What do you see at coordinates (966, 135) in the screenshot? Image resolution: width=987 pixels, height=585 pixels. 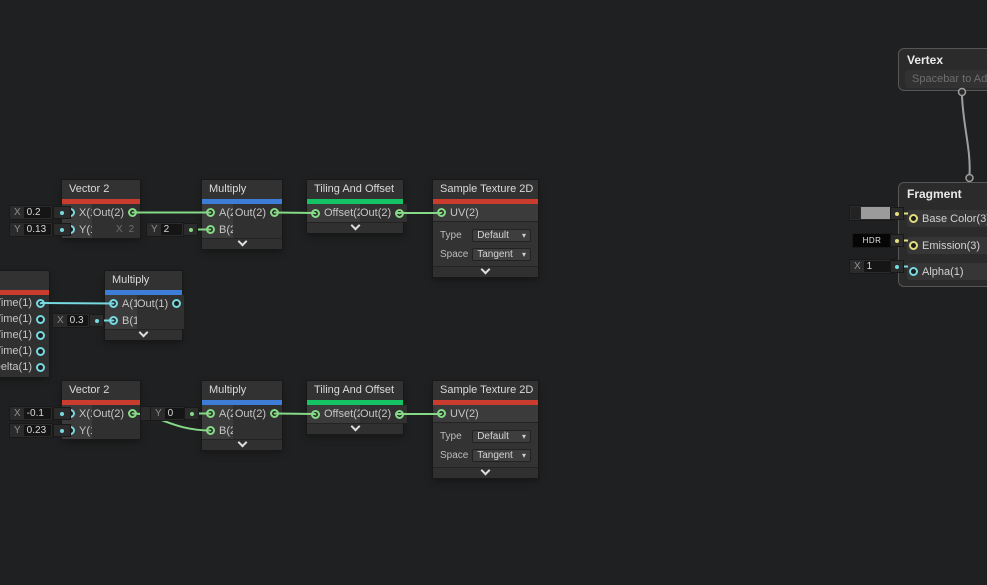 I see `wire-vertex-to-fragment` at bounding box center [966, 135].